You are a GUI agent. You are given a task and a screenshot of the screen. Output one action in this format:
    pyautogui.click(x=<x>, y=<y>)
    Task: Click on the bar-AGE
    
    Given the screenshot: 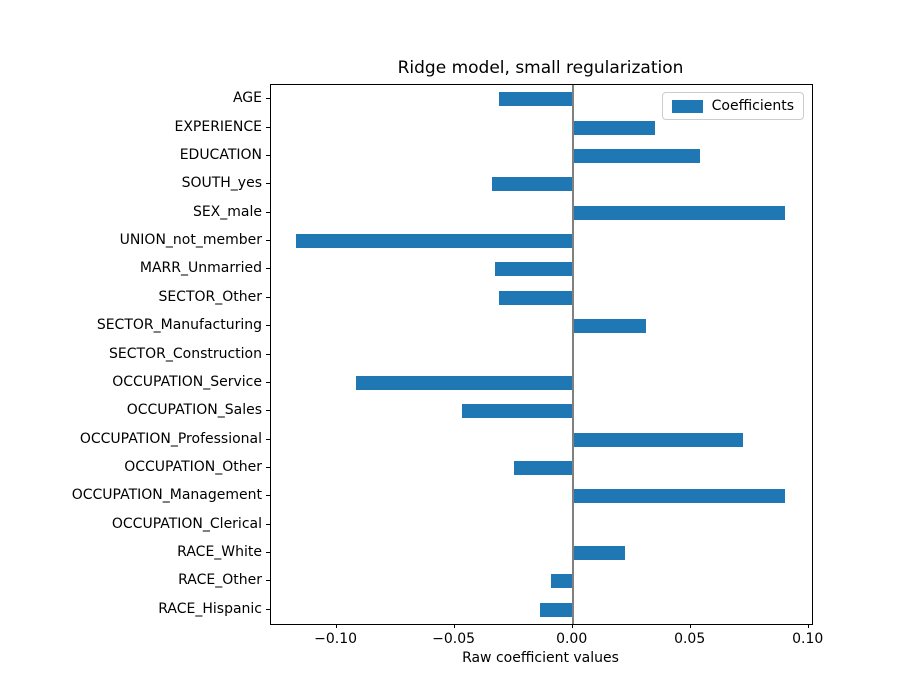 What is the action you would take?
    pyautogui.click(x=536, y=99)
    